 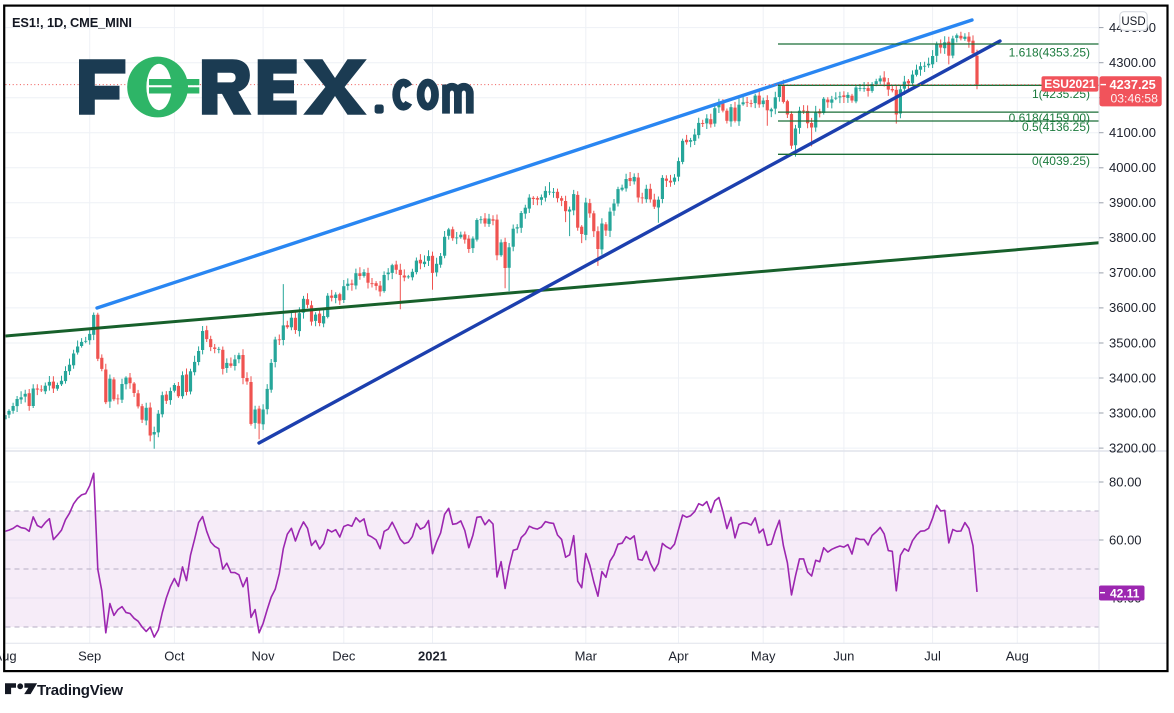 I want to click on svg-text: Mar, so click(x=586, y=656).